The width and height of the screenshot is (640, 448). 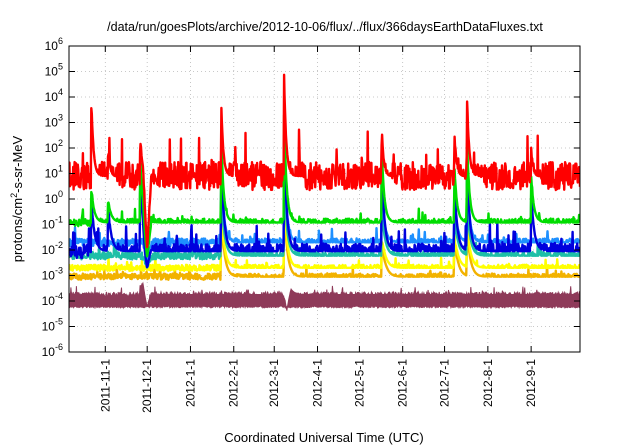 What do you see at coordinates (105, 385) in the screenshot?
I see `x-tick-label: 2011-11-1` at bounding box center [105, 385].